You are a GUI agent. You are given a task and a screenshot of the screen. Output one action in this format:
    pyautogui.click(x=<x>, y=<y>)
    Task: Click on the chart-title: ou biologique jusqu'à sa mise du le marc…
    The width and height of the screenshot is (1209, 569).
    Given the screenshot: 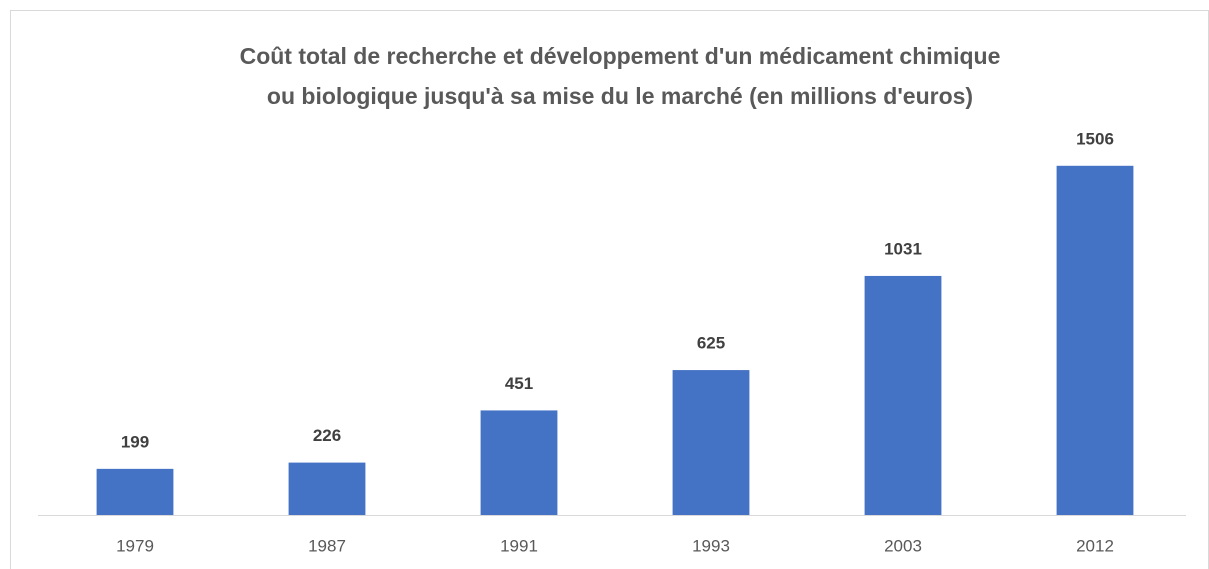 What is the action you would take?
    pyautogui.click(x=620, y=96)
    